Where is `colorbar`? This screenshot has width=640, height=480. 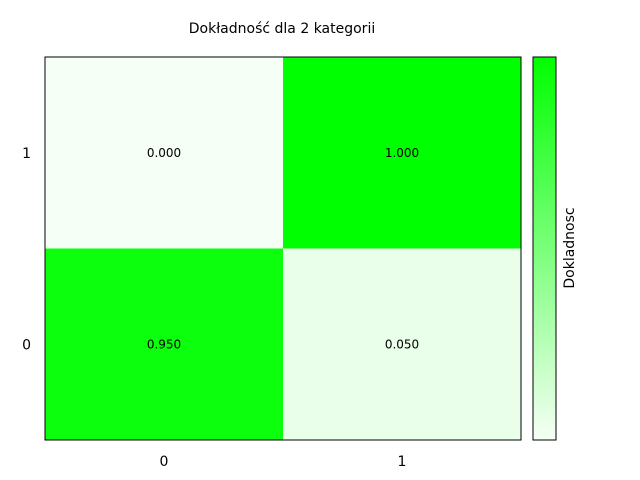 colorbar is located at coordinates (544, 248).